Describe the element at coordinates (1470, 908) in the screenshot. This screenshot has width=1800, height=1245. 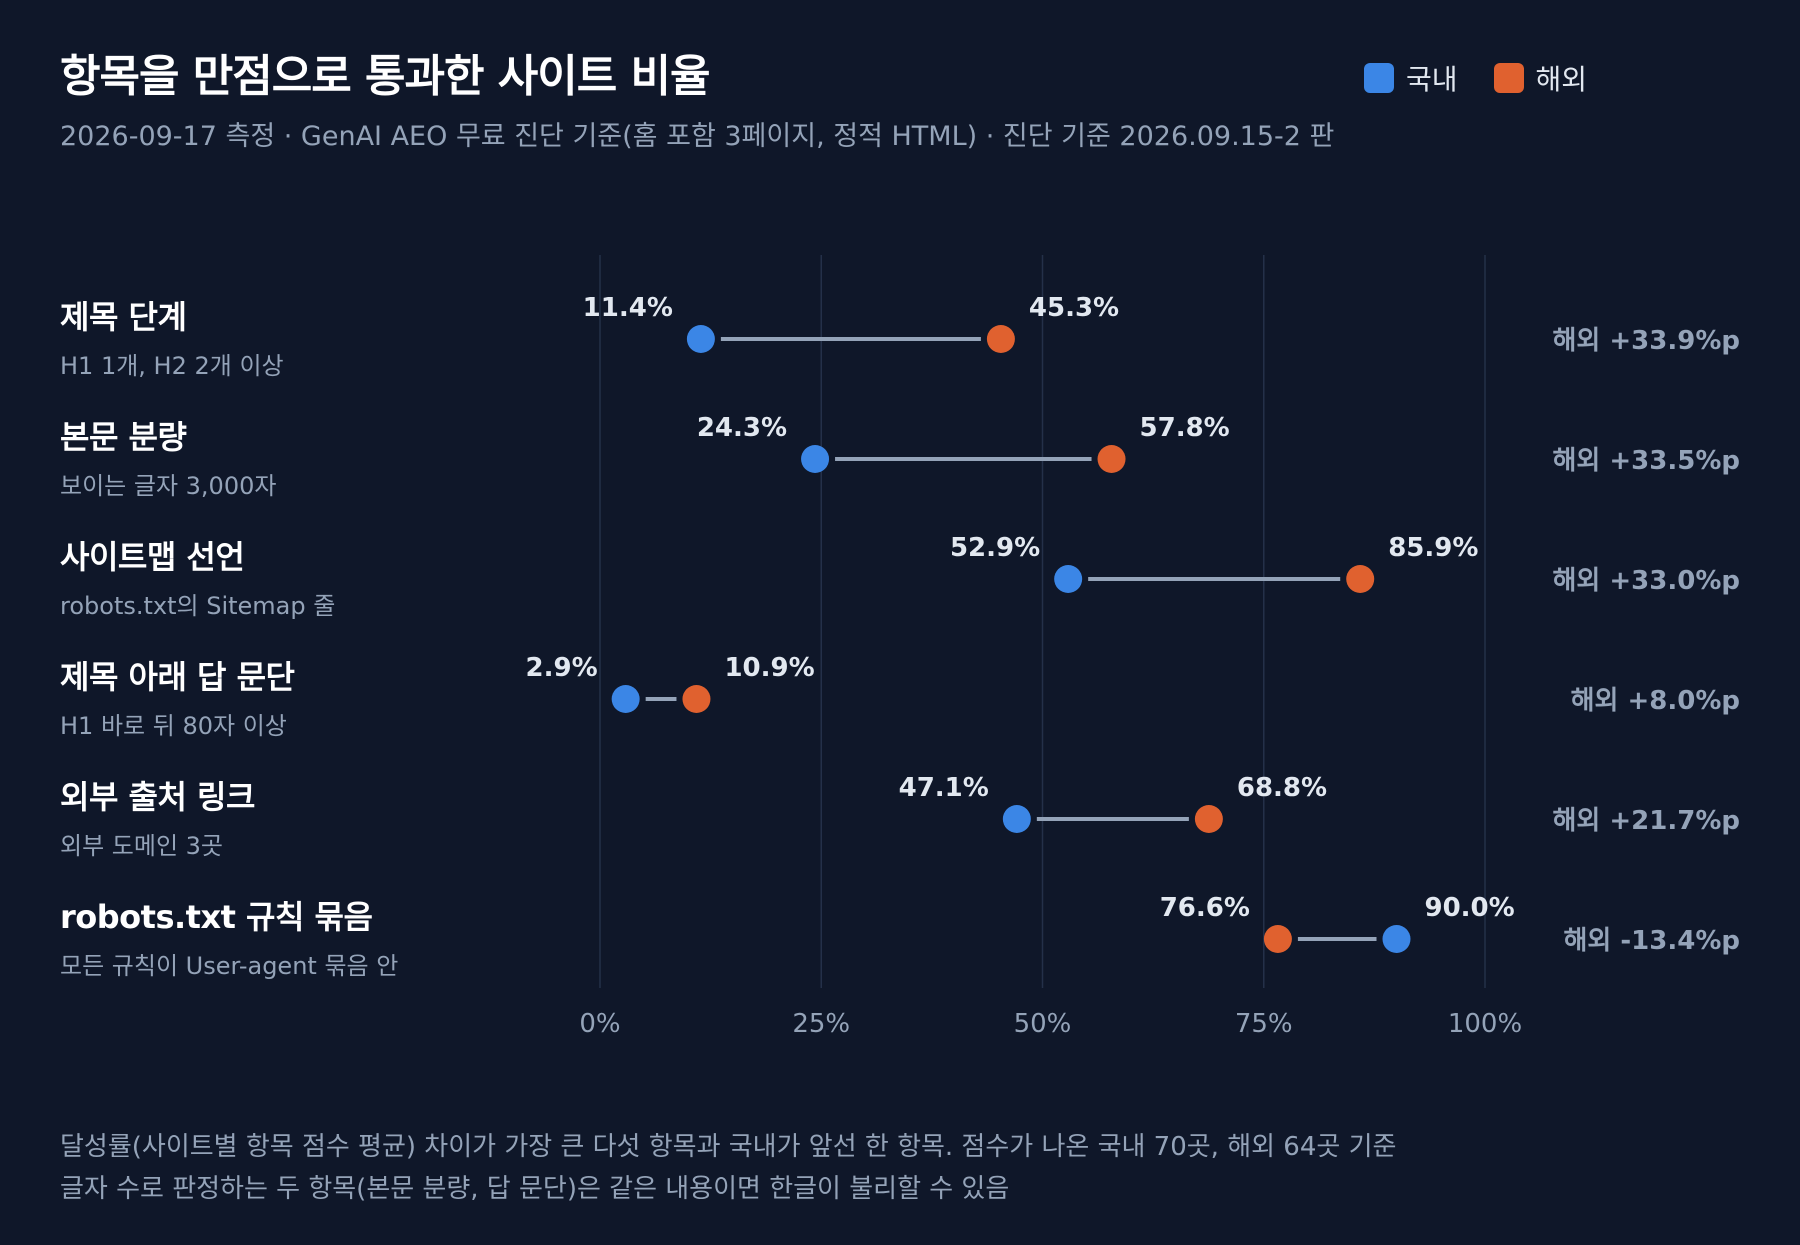
I see `domestic-value-label: 90.0%` at that location.